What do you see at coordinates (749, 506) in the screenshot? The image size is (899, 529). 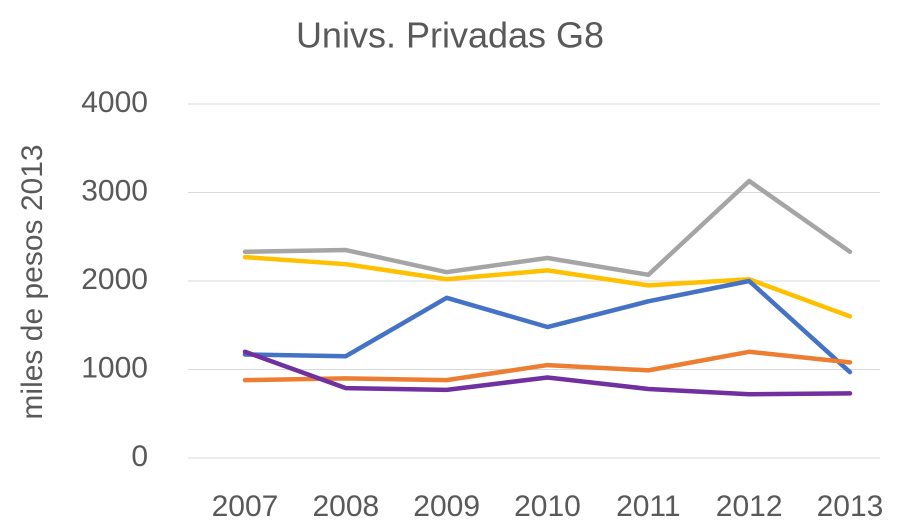 I see `x-tick-label: 2012` at bounding box center [749, 506].